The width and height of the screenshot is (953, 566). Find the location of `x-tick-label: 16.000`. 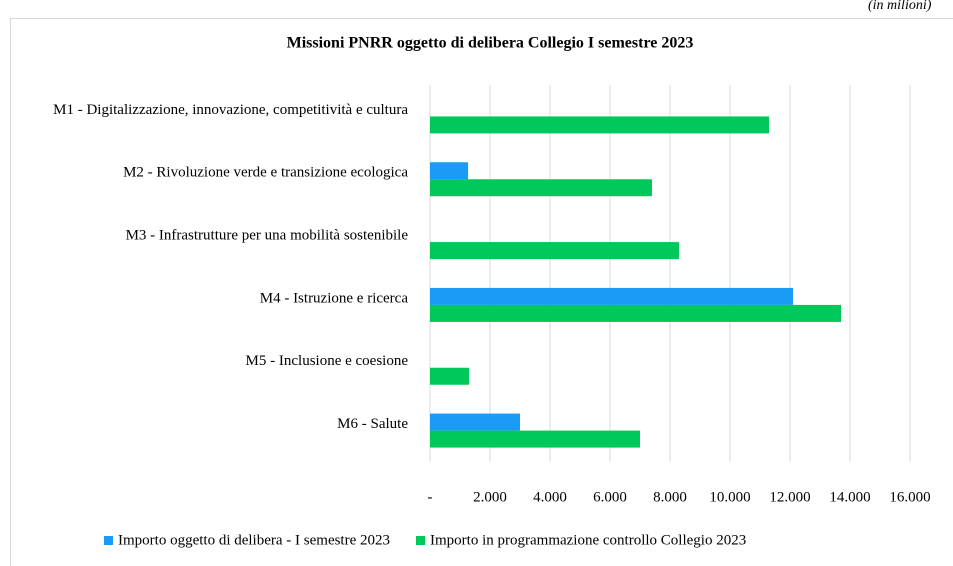

x-tick-label: 16.000 is located at coordinates (909, 497).